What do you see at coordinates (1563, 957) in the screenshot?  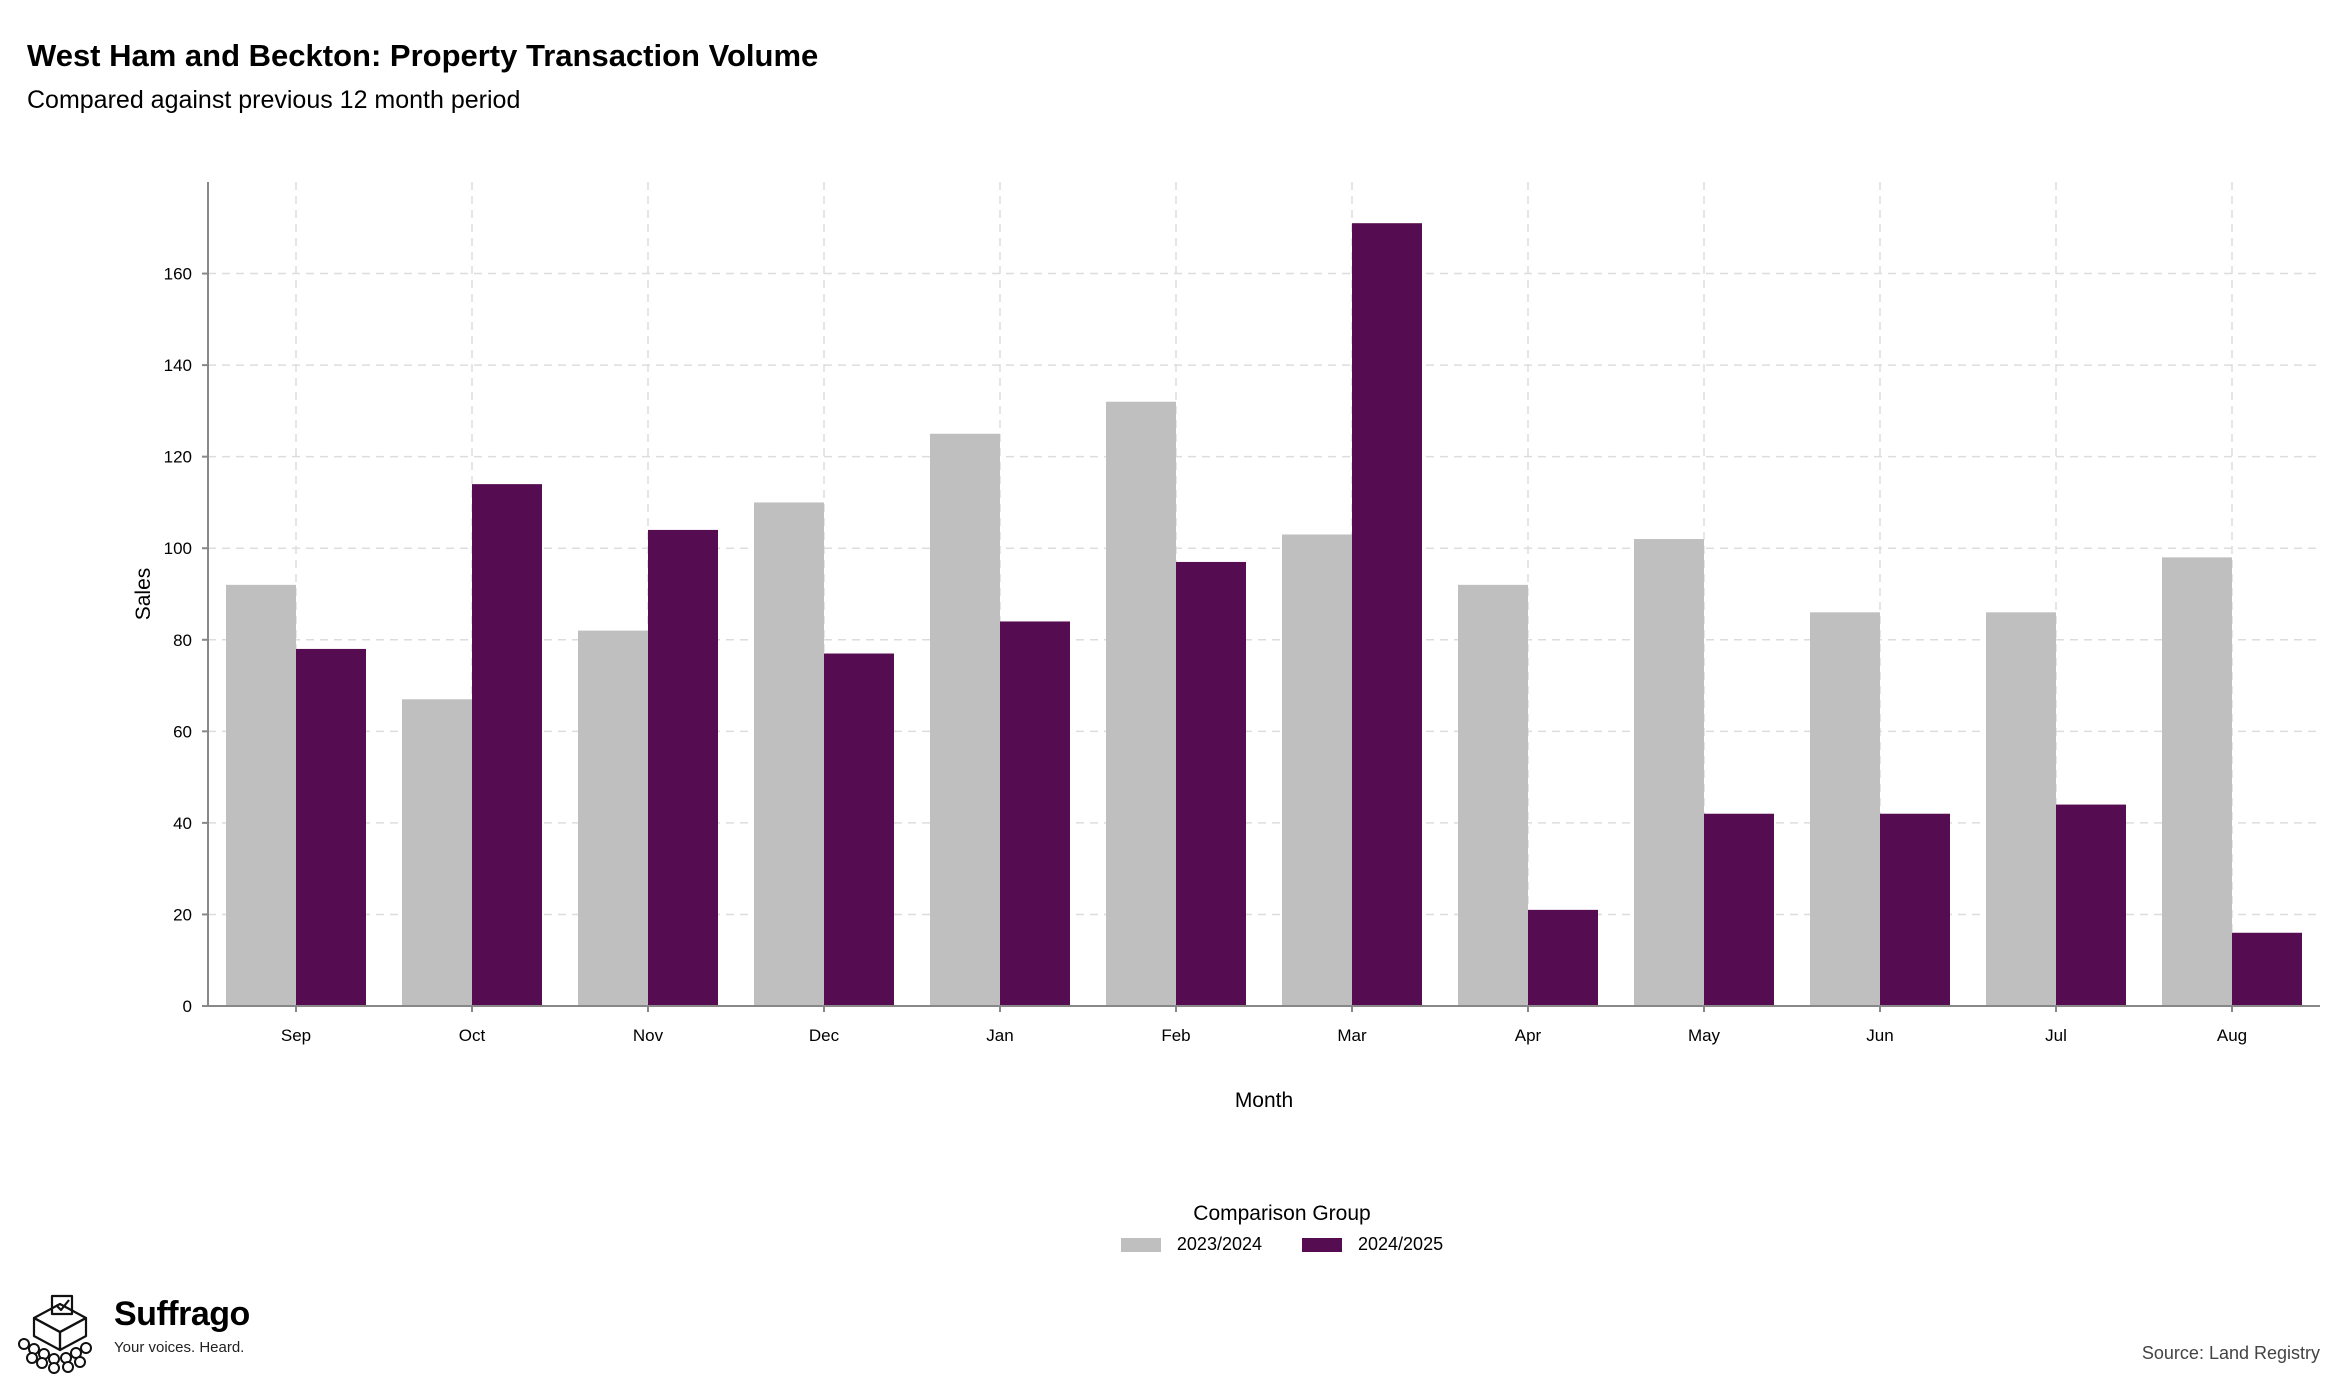 I see `bar-apr-2024-2025` at bounding box center [1563, 957].